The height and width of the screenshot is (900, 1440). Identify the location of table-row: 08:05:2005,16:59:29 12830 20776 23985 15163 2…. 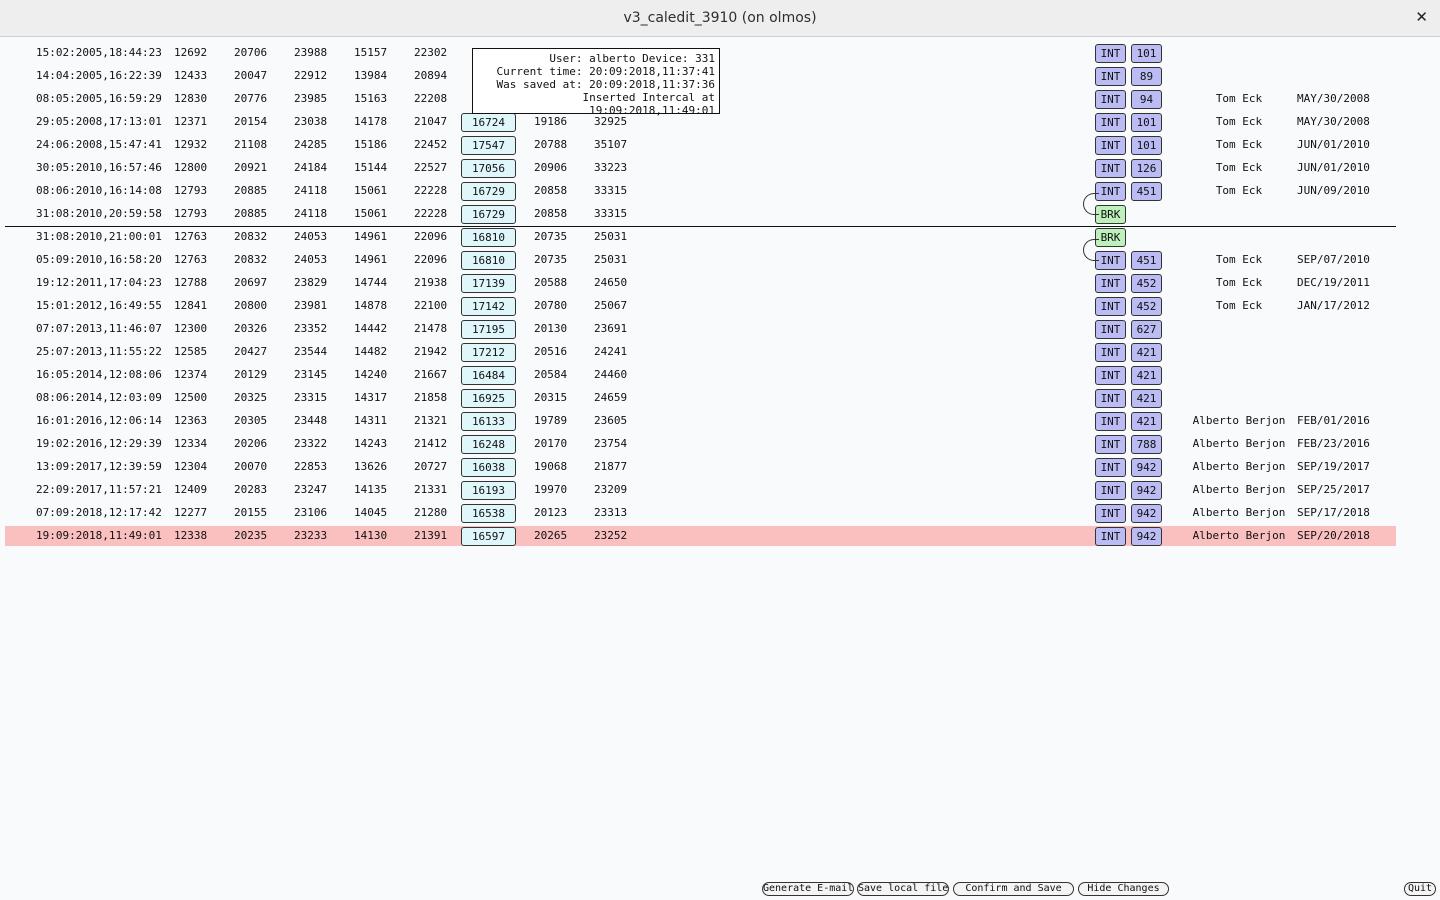
(720, 99).